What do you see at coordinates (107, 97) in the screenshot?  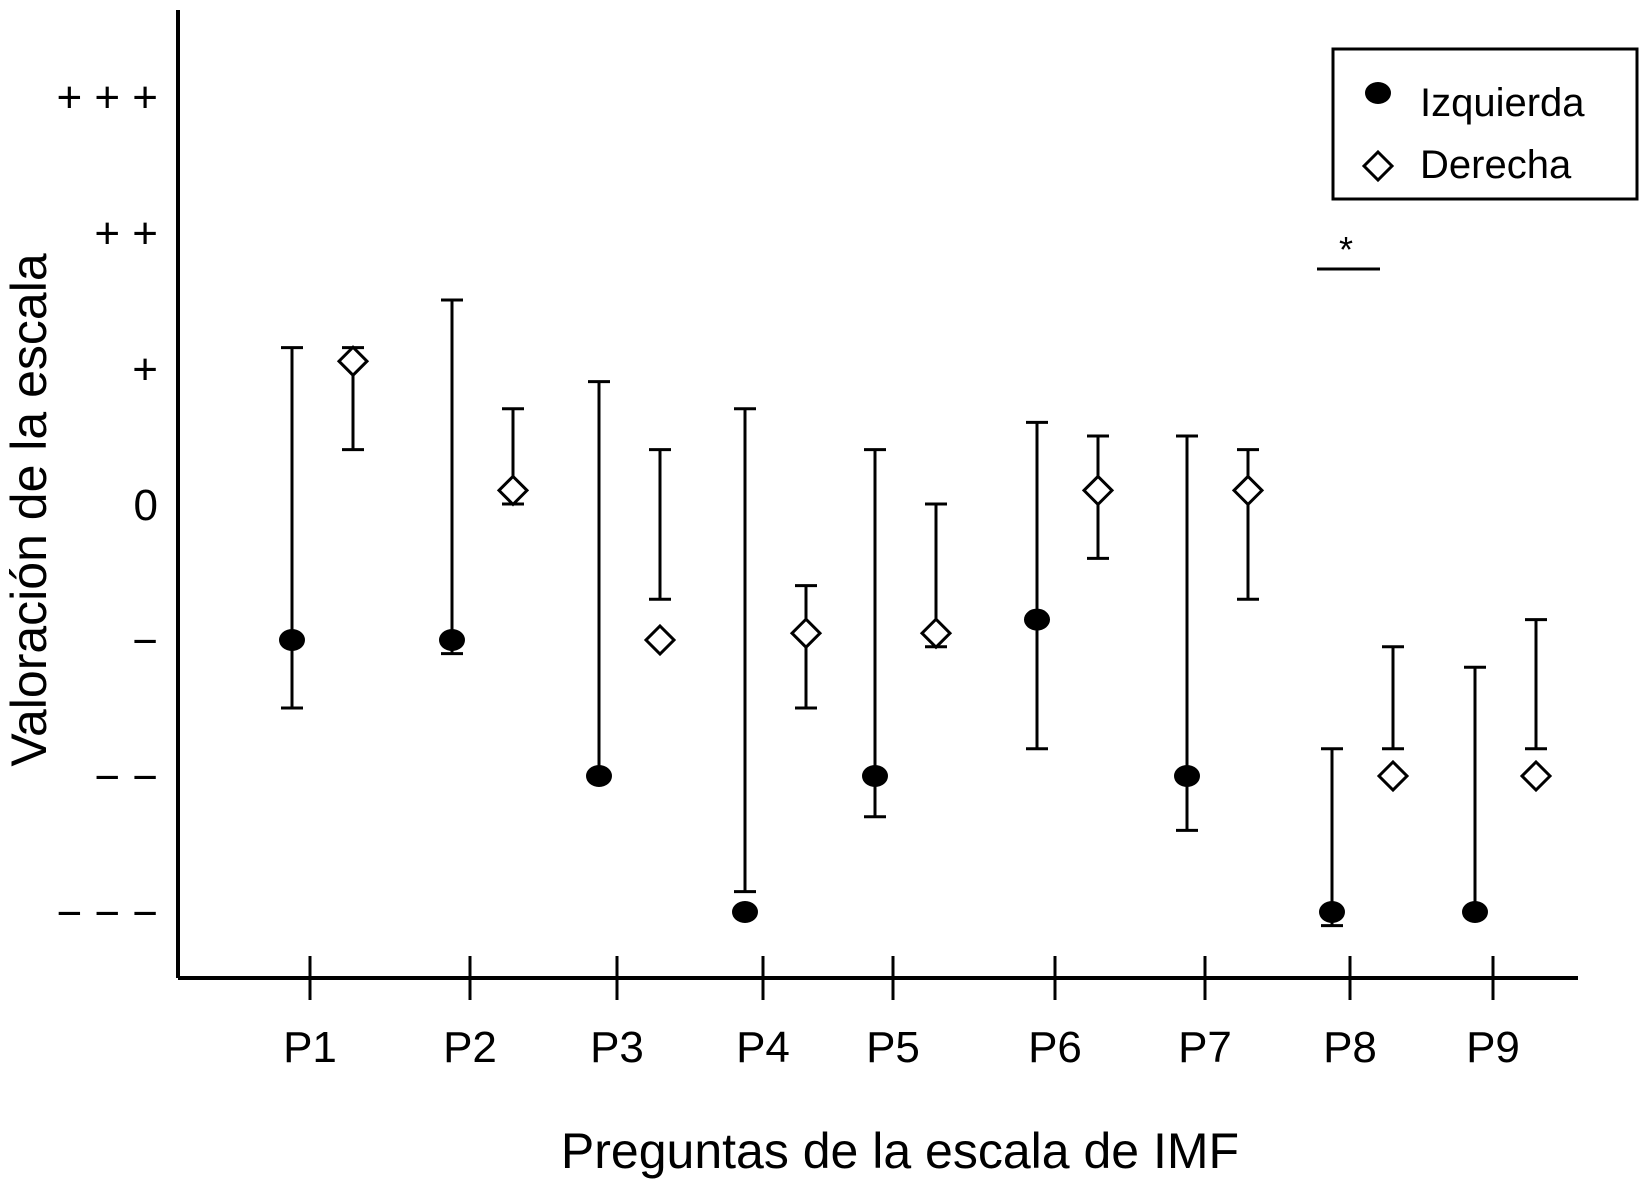 I see `y-tick-label: + + +` at bounding box center [107, 97].